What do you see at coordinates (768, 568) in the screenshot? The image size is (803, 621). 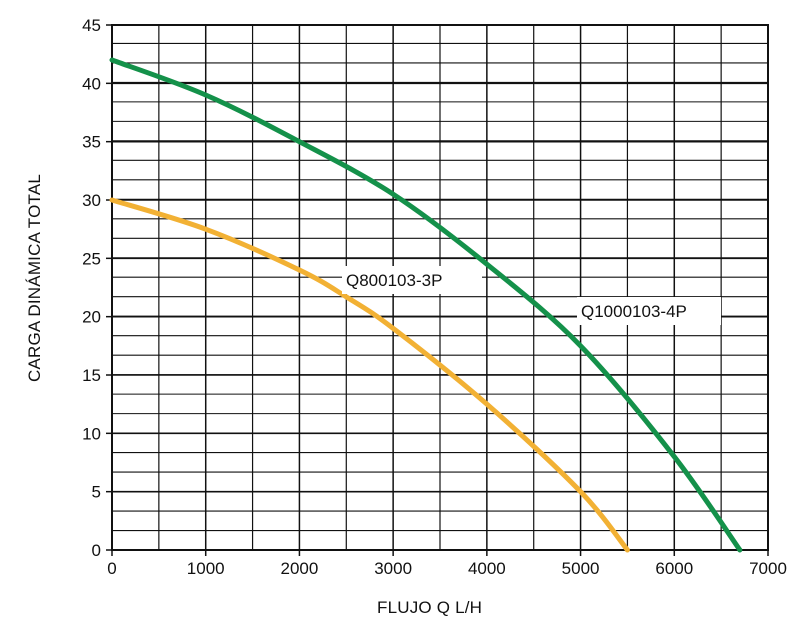 I see `x-tick-label: 7000` at bounding box center [768, 568].